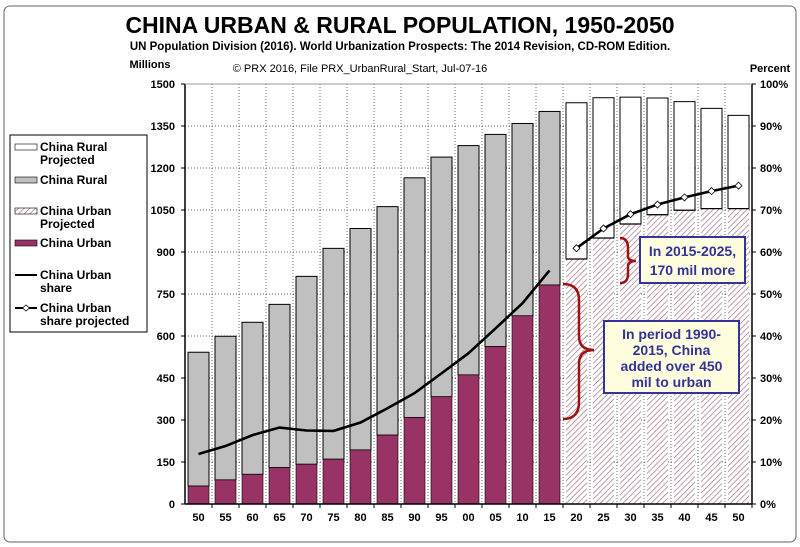 The image size is (800, 547). I want to click on x-tick-label: 90, so click(414, 518).